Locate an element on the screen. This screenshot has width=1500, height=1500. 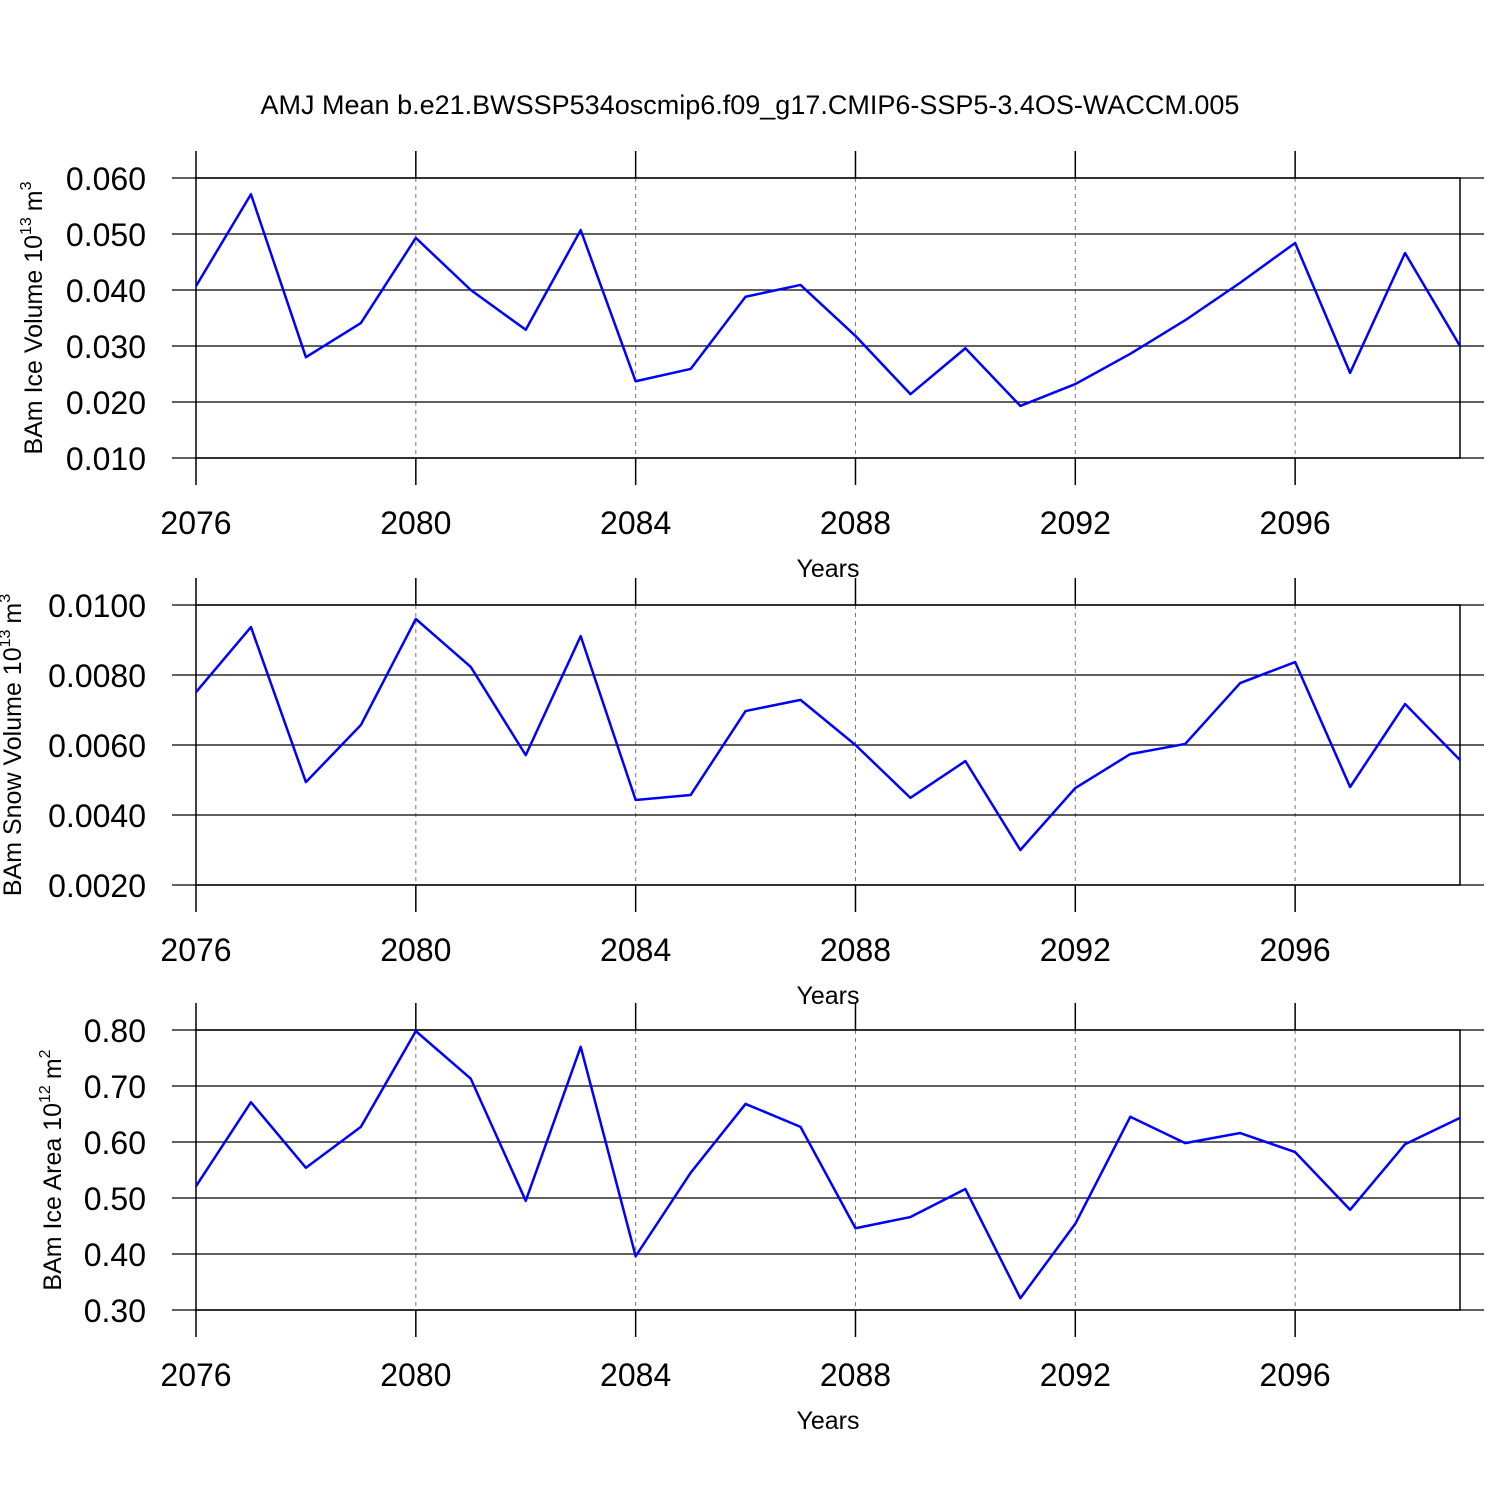
y-axis-title: BAm Ice Area 1012 m2 is located at coordinates (52, 1169).